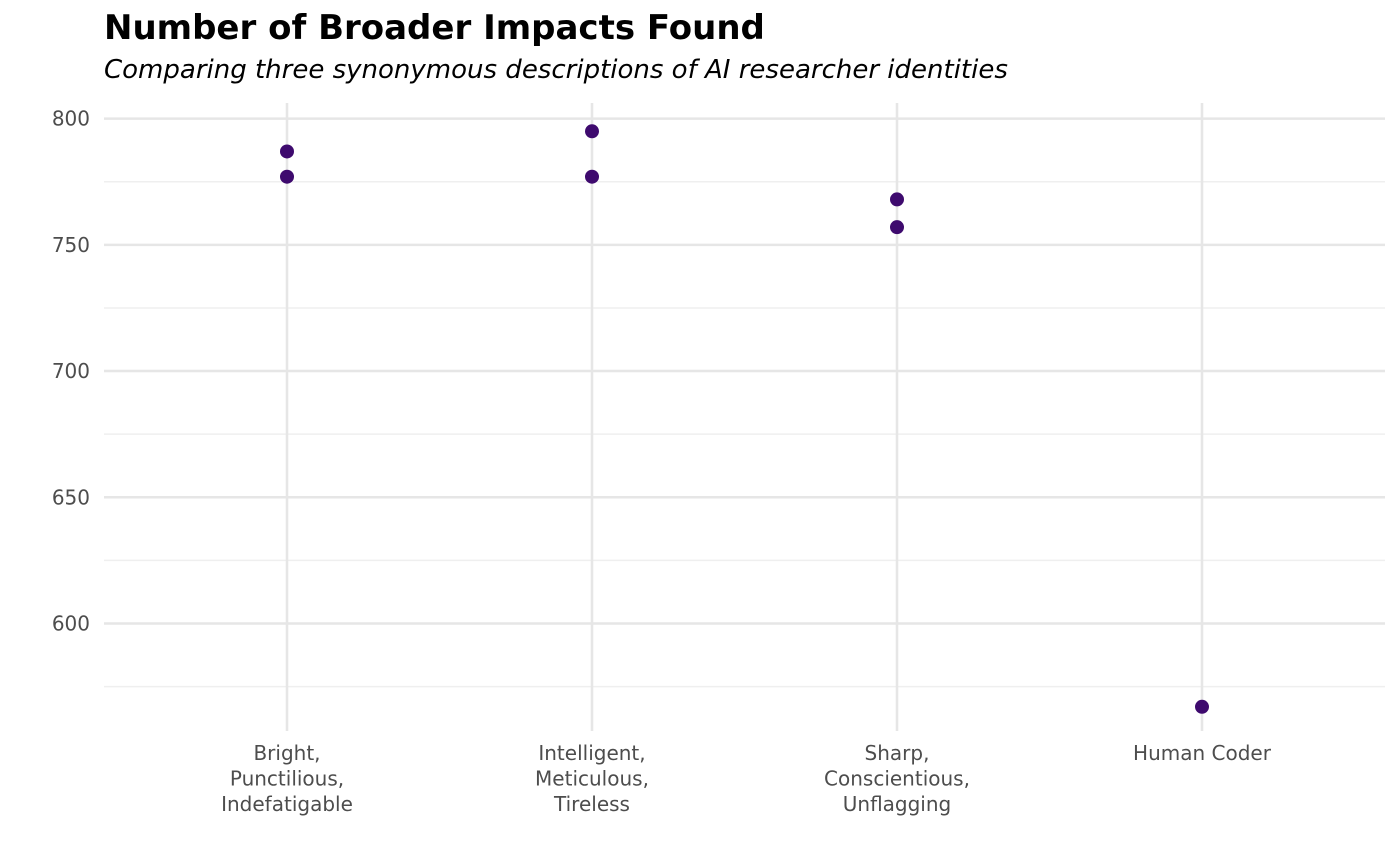 This screenshot has width=1400, height=865. I want to click on x-tick-label: Bright, Punctilious, Indefatigable, so click(287, 778).